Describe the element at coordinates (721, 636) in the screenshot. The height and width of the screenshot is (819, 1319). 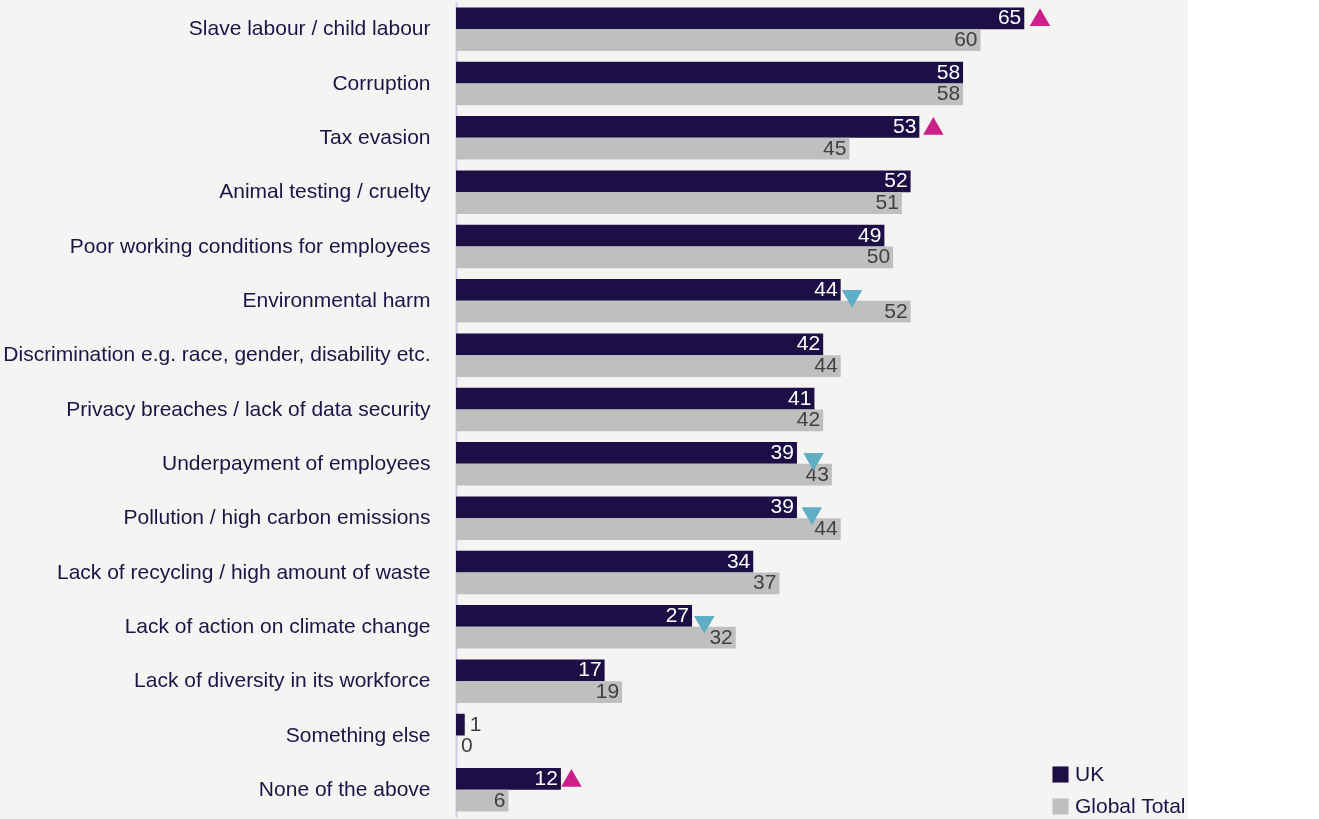
I see `data-label: 32` at that location.